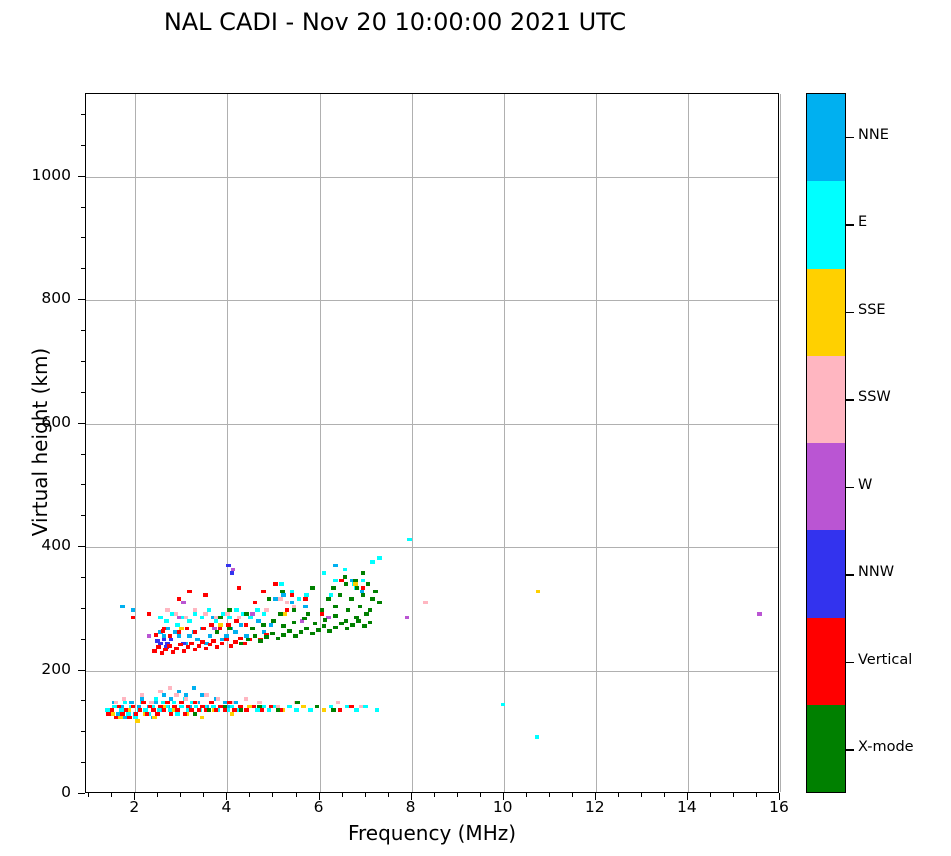 Image resolution: width=951 pixels, height=856 pixels. Describe the element at coordinates (687, 807) in the screenshot. I see `x-tick-label: 14` at that location.